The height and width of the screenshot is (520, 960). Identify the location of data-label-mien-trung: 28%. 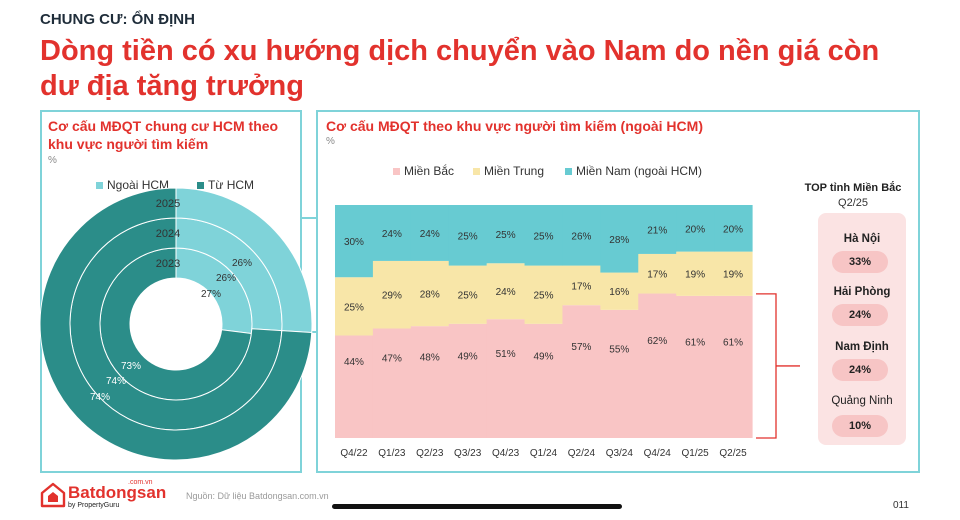
(430, 295).